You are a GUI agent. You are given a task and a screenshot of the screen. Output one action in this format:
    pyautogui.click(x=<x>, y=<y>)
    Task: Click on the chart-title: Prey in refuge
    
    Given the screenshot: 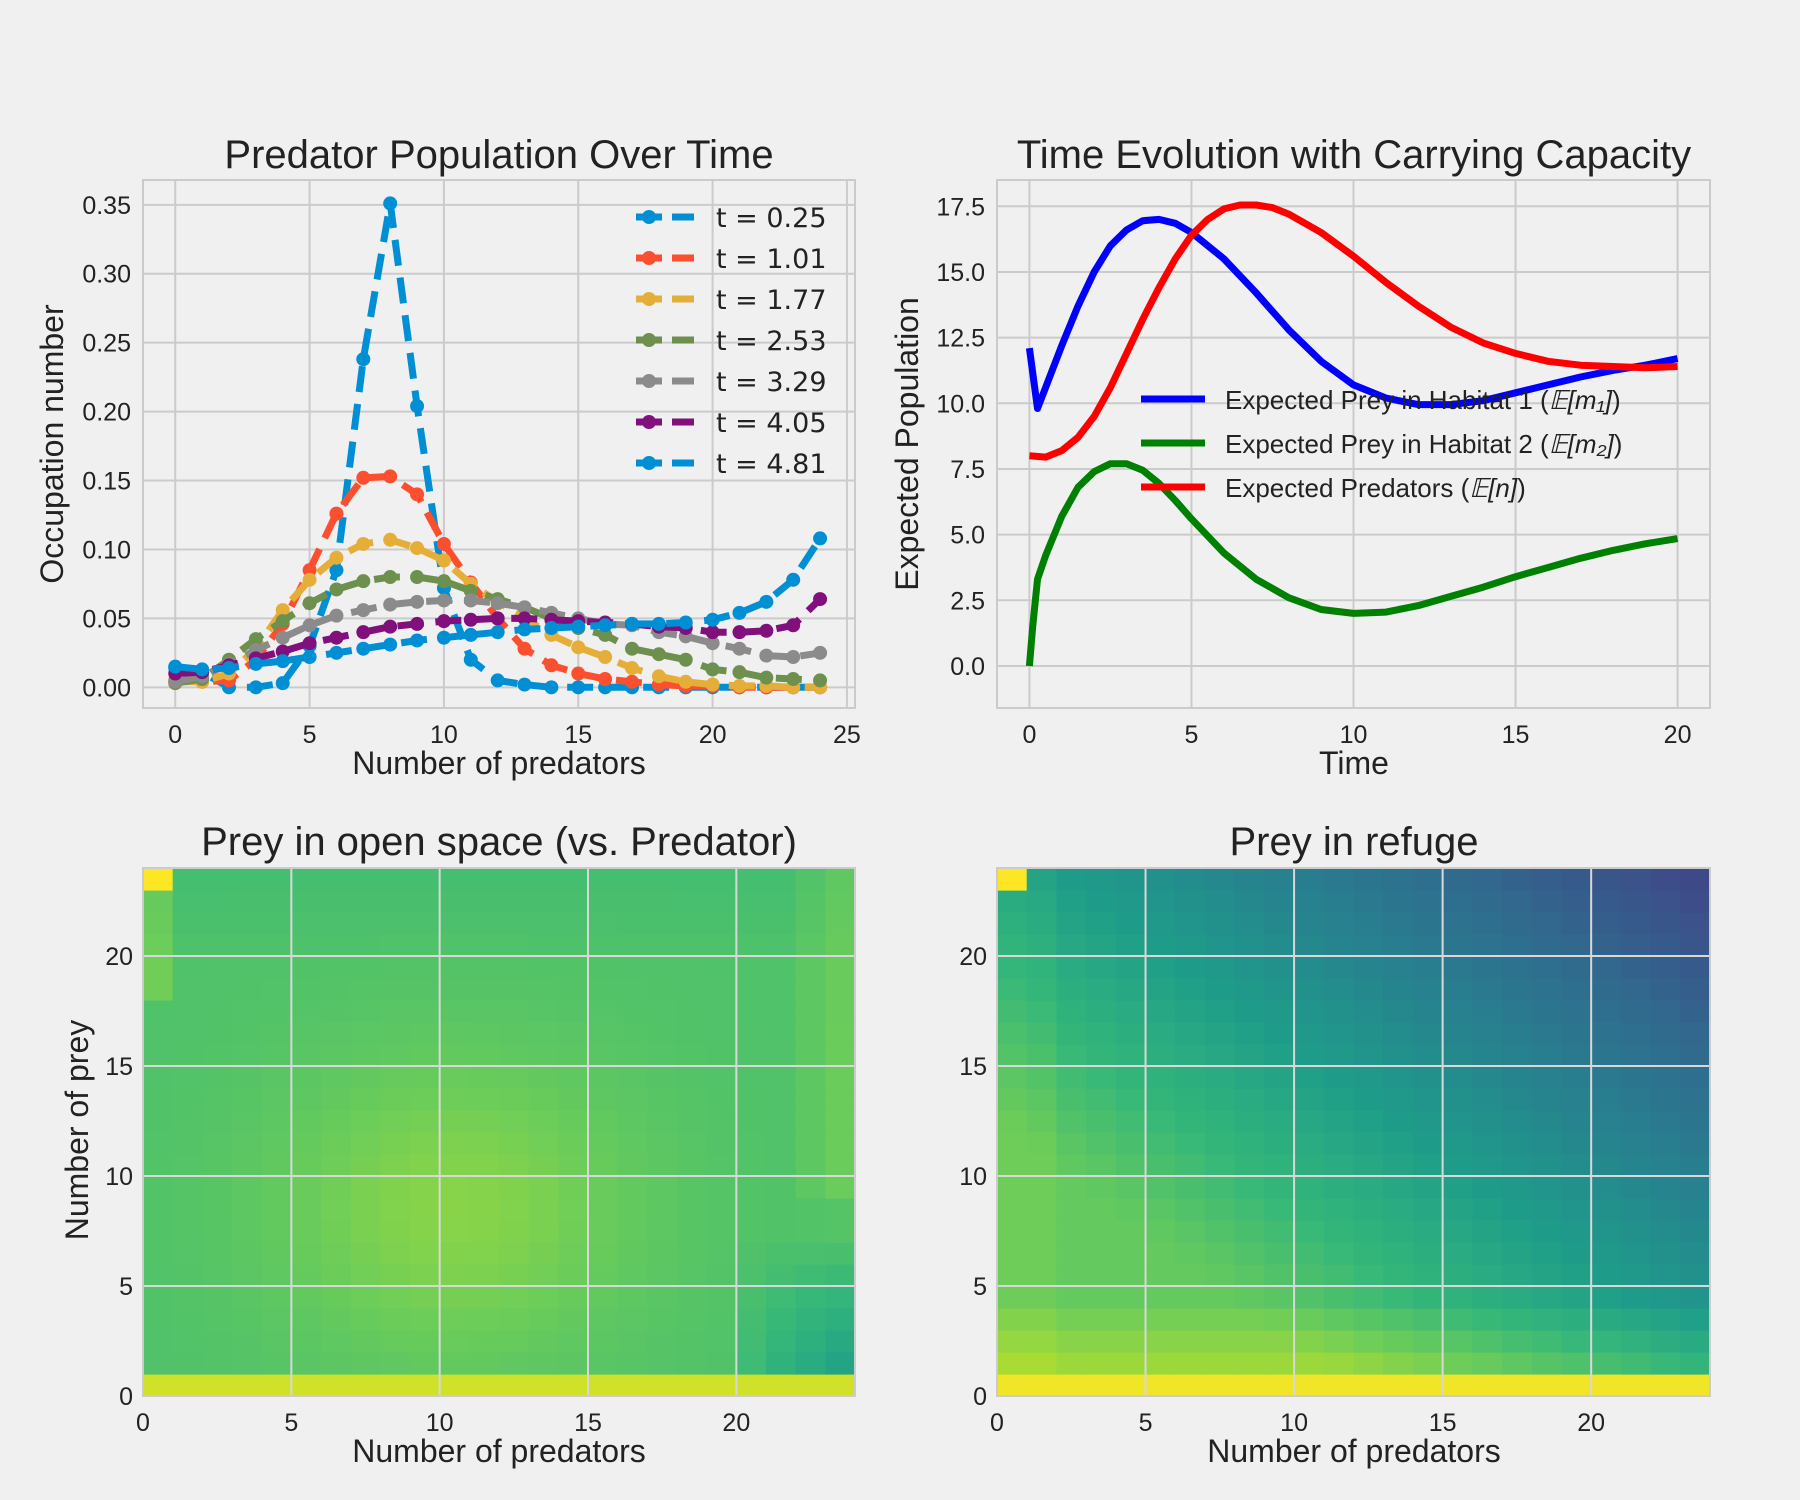 What is the action you would take?
    pyautogui.click(x=1353, y=842)
    